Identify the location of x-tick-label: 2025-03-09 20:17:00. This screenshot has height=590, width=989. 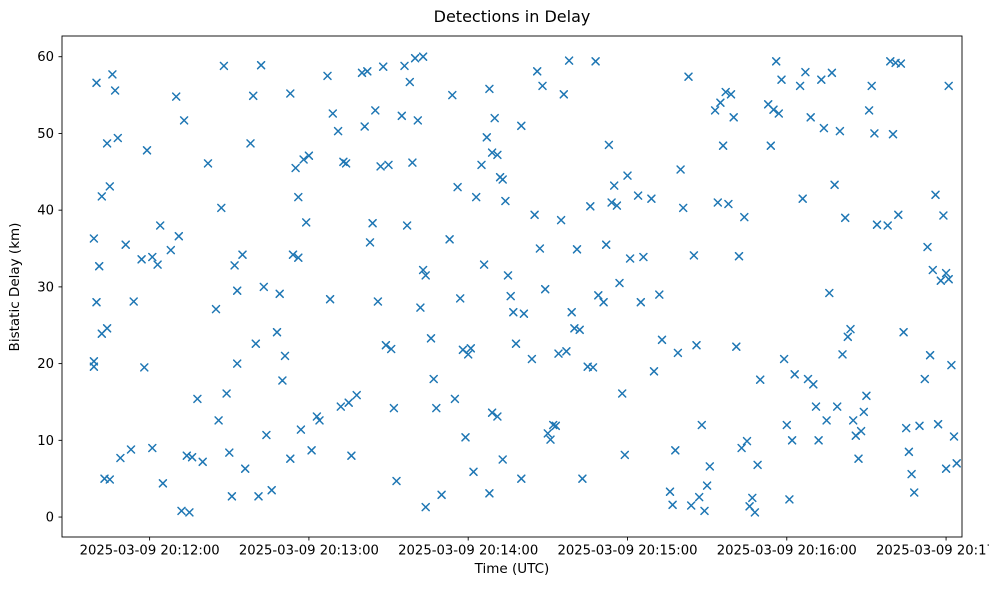
(932, 551).